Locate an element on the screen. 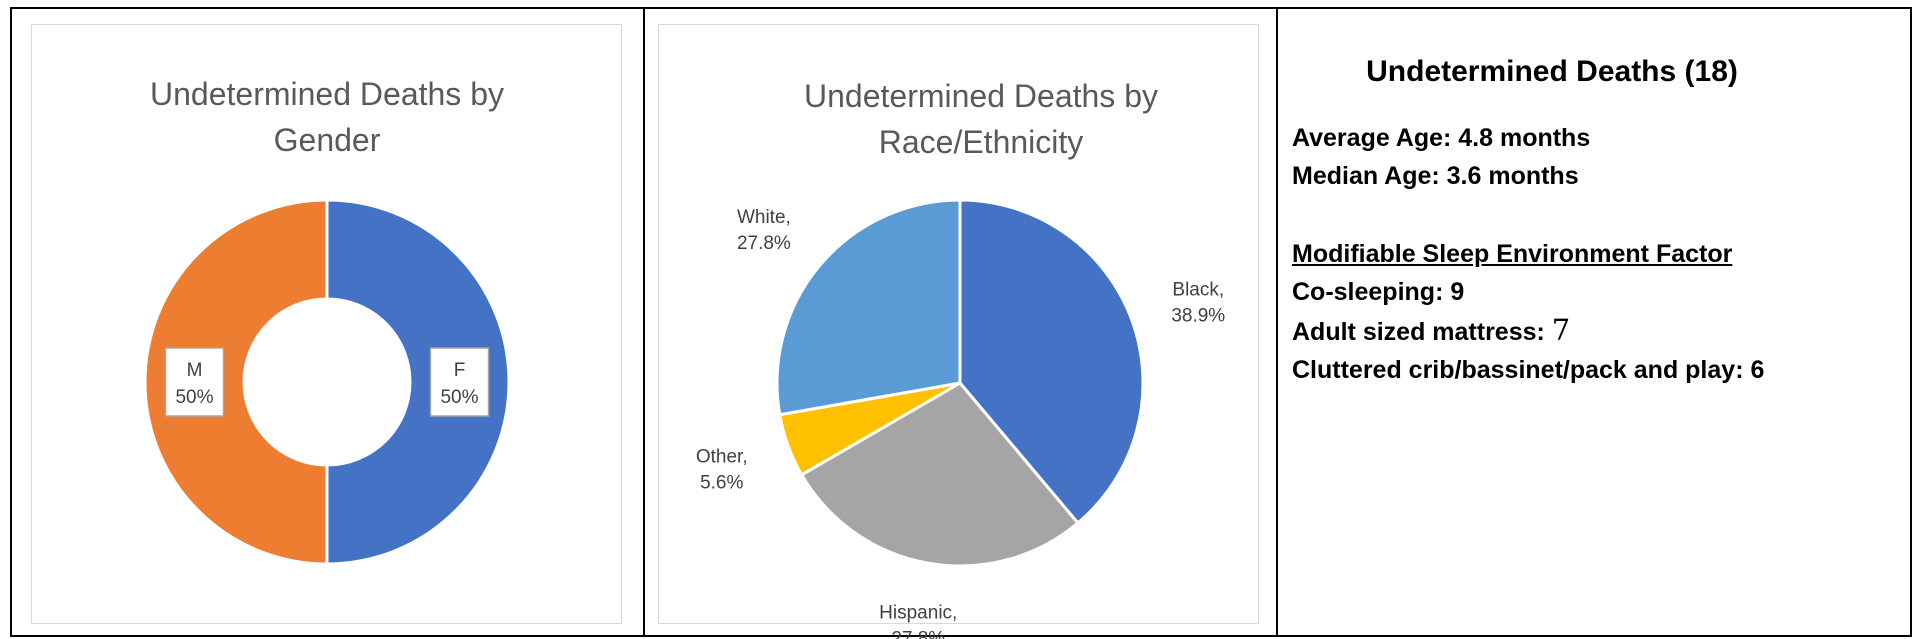  mattress-label: Adult sized mattress: is located at coordinates (1422, 332).